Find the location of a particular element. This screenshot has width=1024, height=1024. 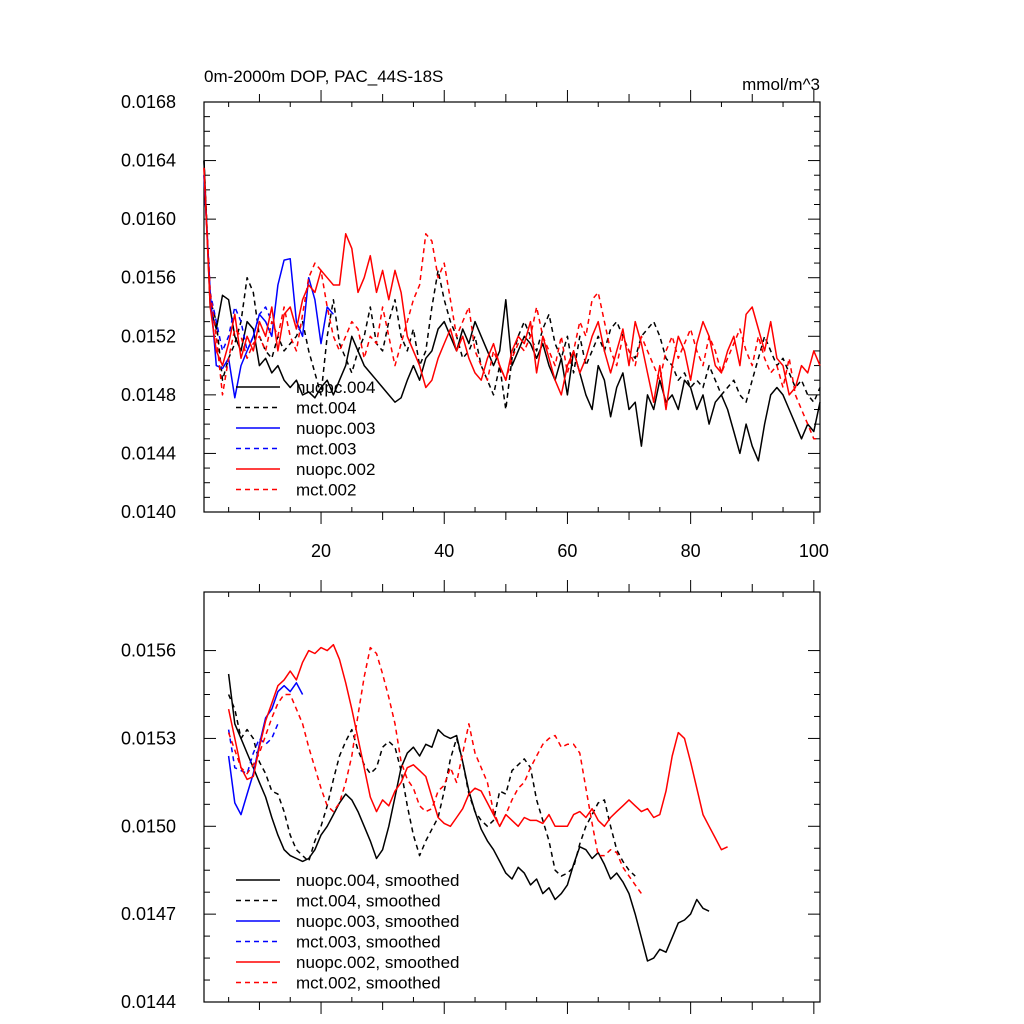

y-tick-label: 0.0160 is located at coordinates (148, 219).